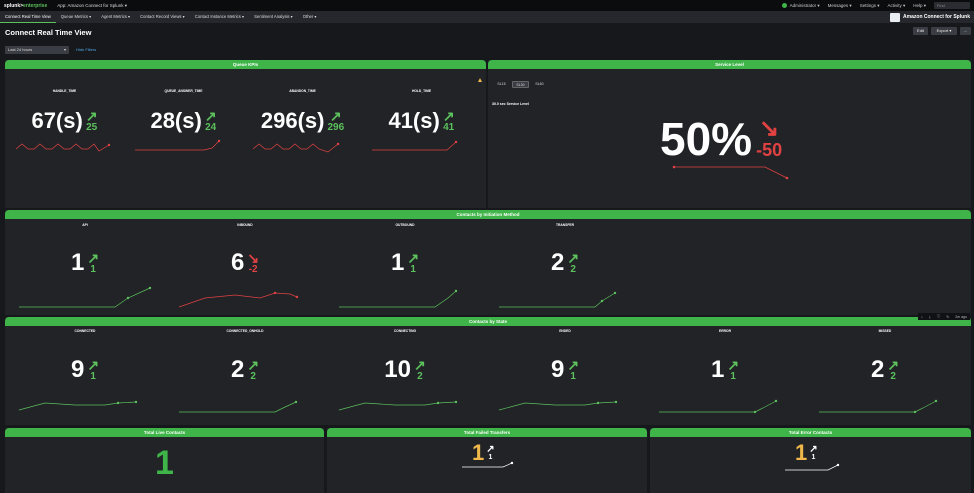 The width and height of the screenshot is (974, 493). I want to click on kpi-connected: CONNECTED 9 ↗ 1, so click(85, 371).